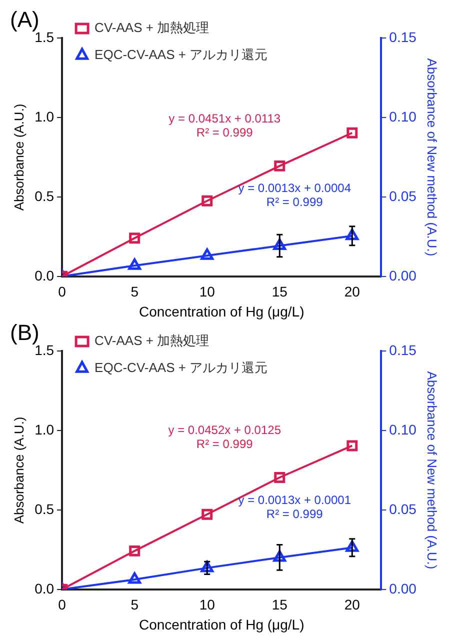 Image resolution: width=455 pixels, height=643 pixels. Describe the element at coordinates (225, 436) in the screenshot. I see `annotation: y = 0.0452x + 0.0125 R² = 0.999` at that location.